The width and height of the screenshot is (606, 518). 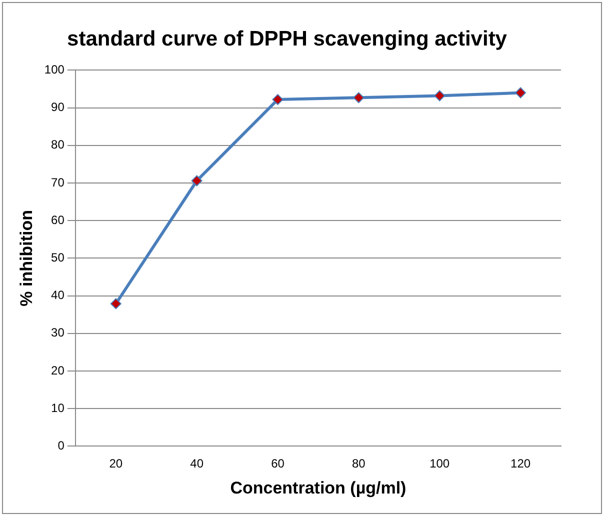 What do you see at coordinates (520, 463) in the screenshot?
I see `x-tick-label: 120` at bounding box center [520, 463].